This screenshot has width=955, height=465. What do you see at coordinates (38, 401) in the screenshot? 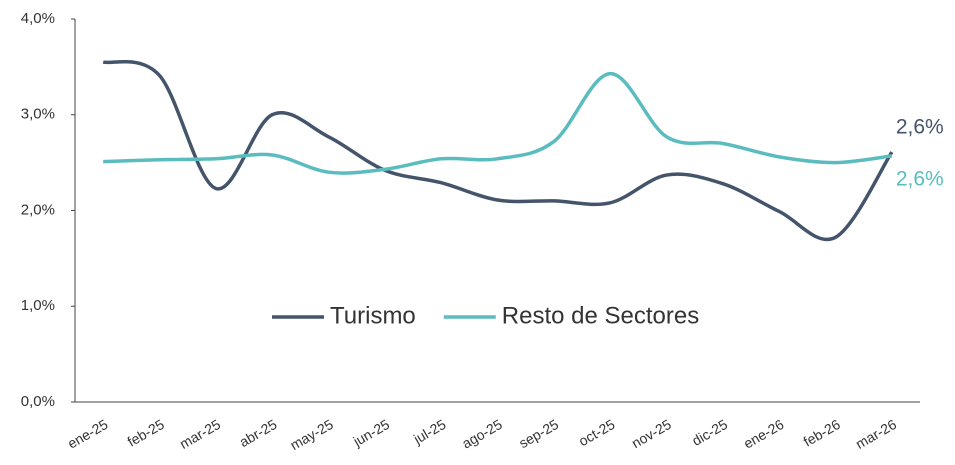
I see `y-tick-label: 0,0%` at bounding box center [38, 401].